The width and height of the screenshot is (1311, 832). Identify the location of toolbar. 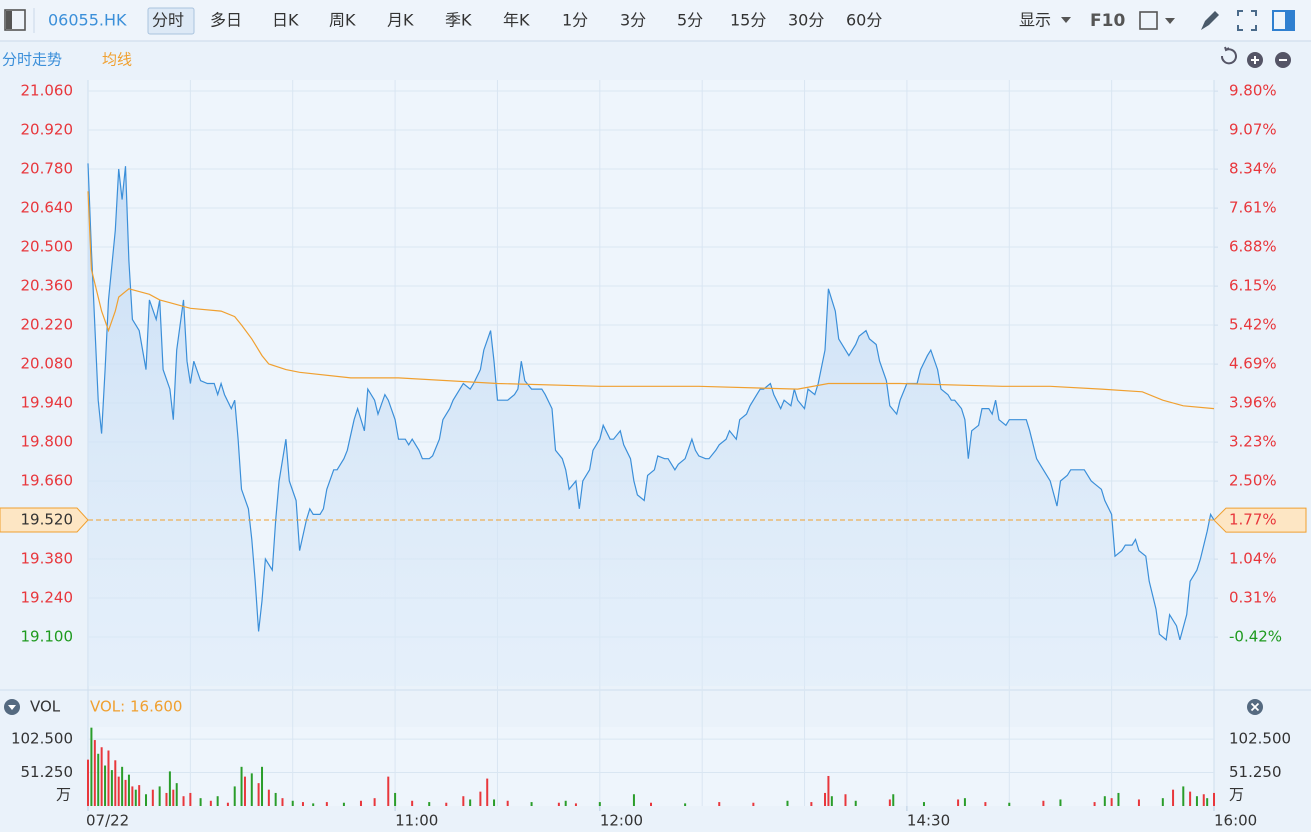
(655, 20).